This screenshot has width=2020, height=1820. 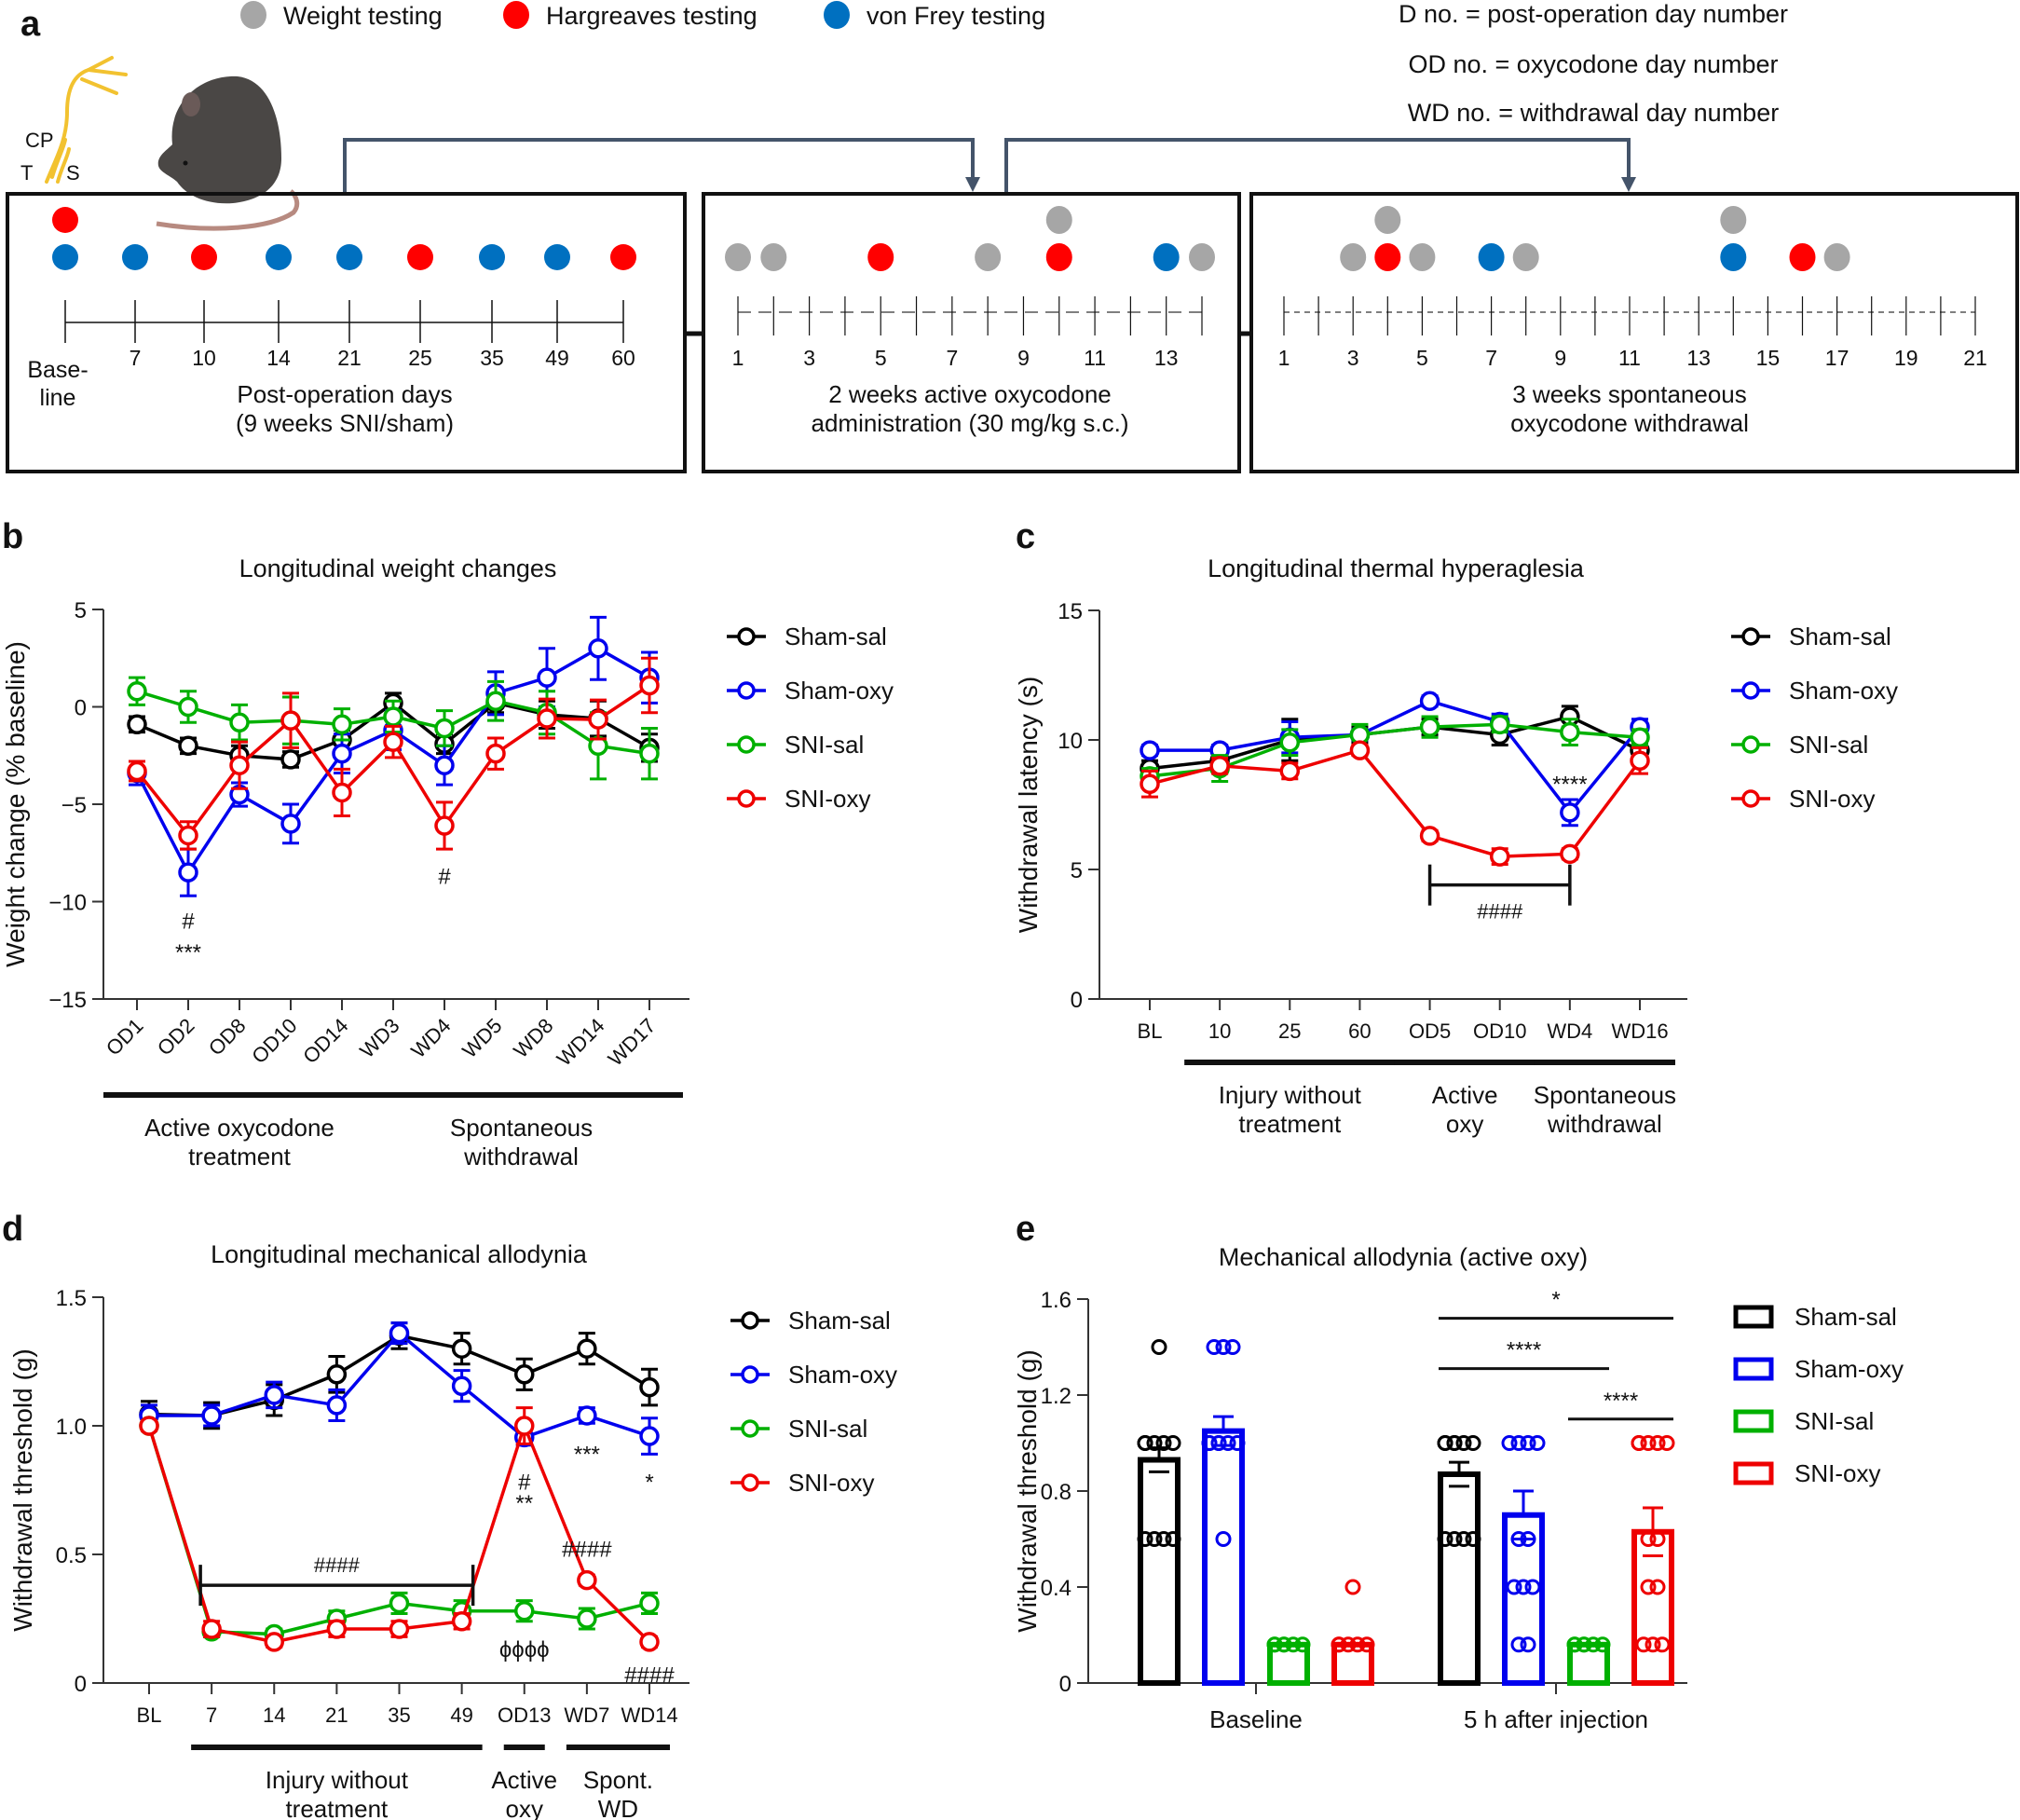 I want to click on legend-item-sni-oxy: SNI-oxy, so click(x=1803, y=799).